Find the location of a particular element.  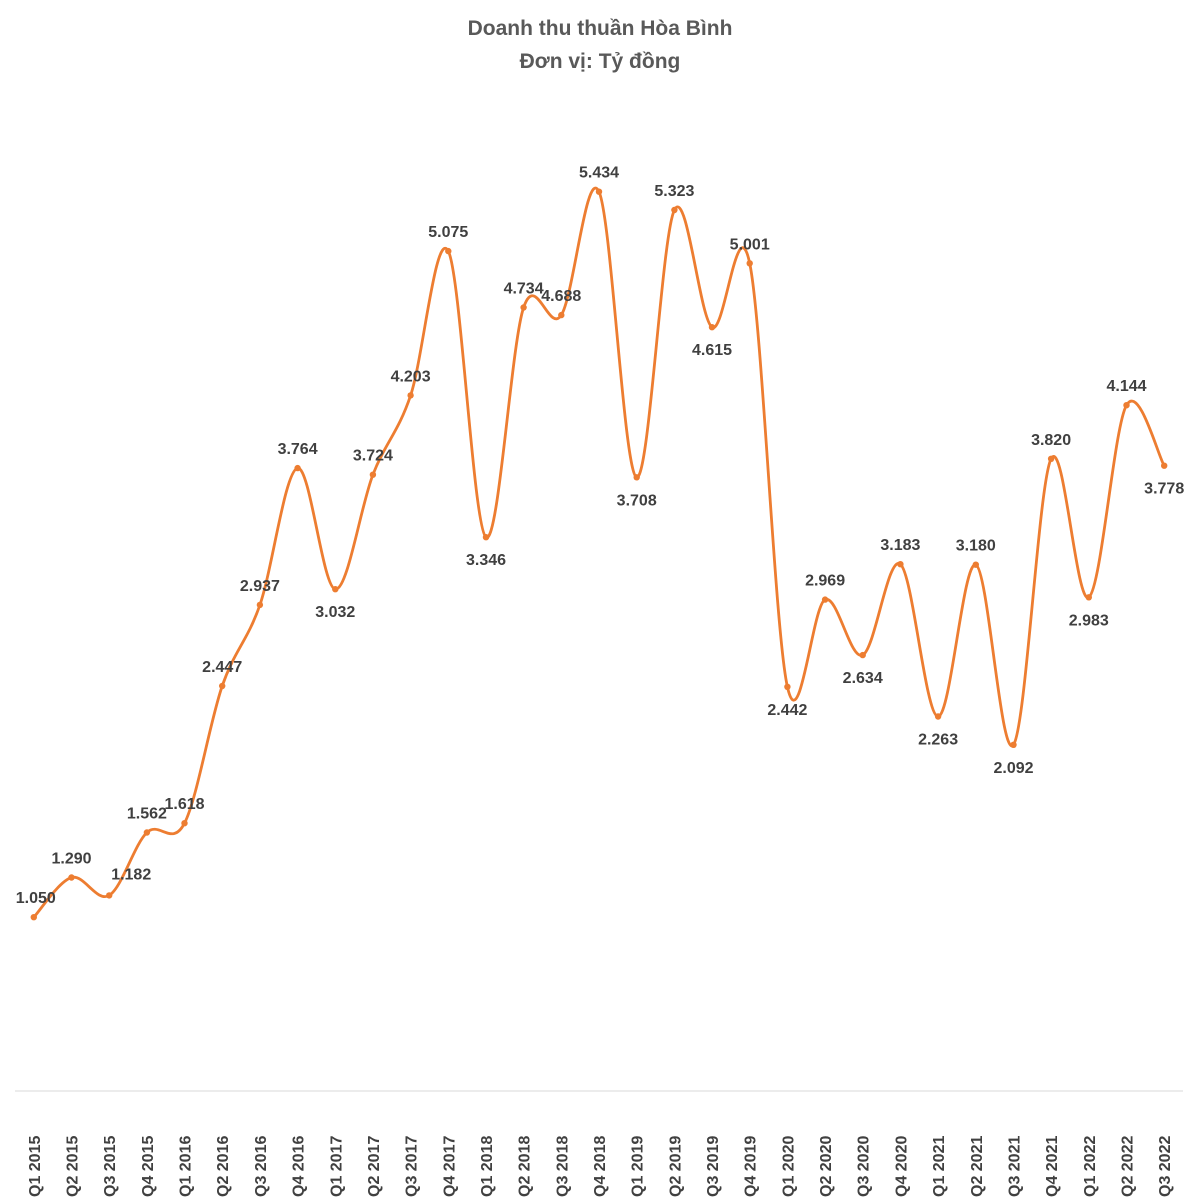

data-label: 1.562 is located at coordinates (147, 814).